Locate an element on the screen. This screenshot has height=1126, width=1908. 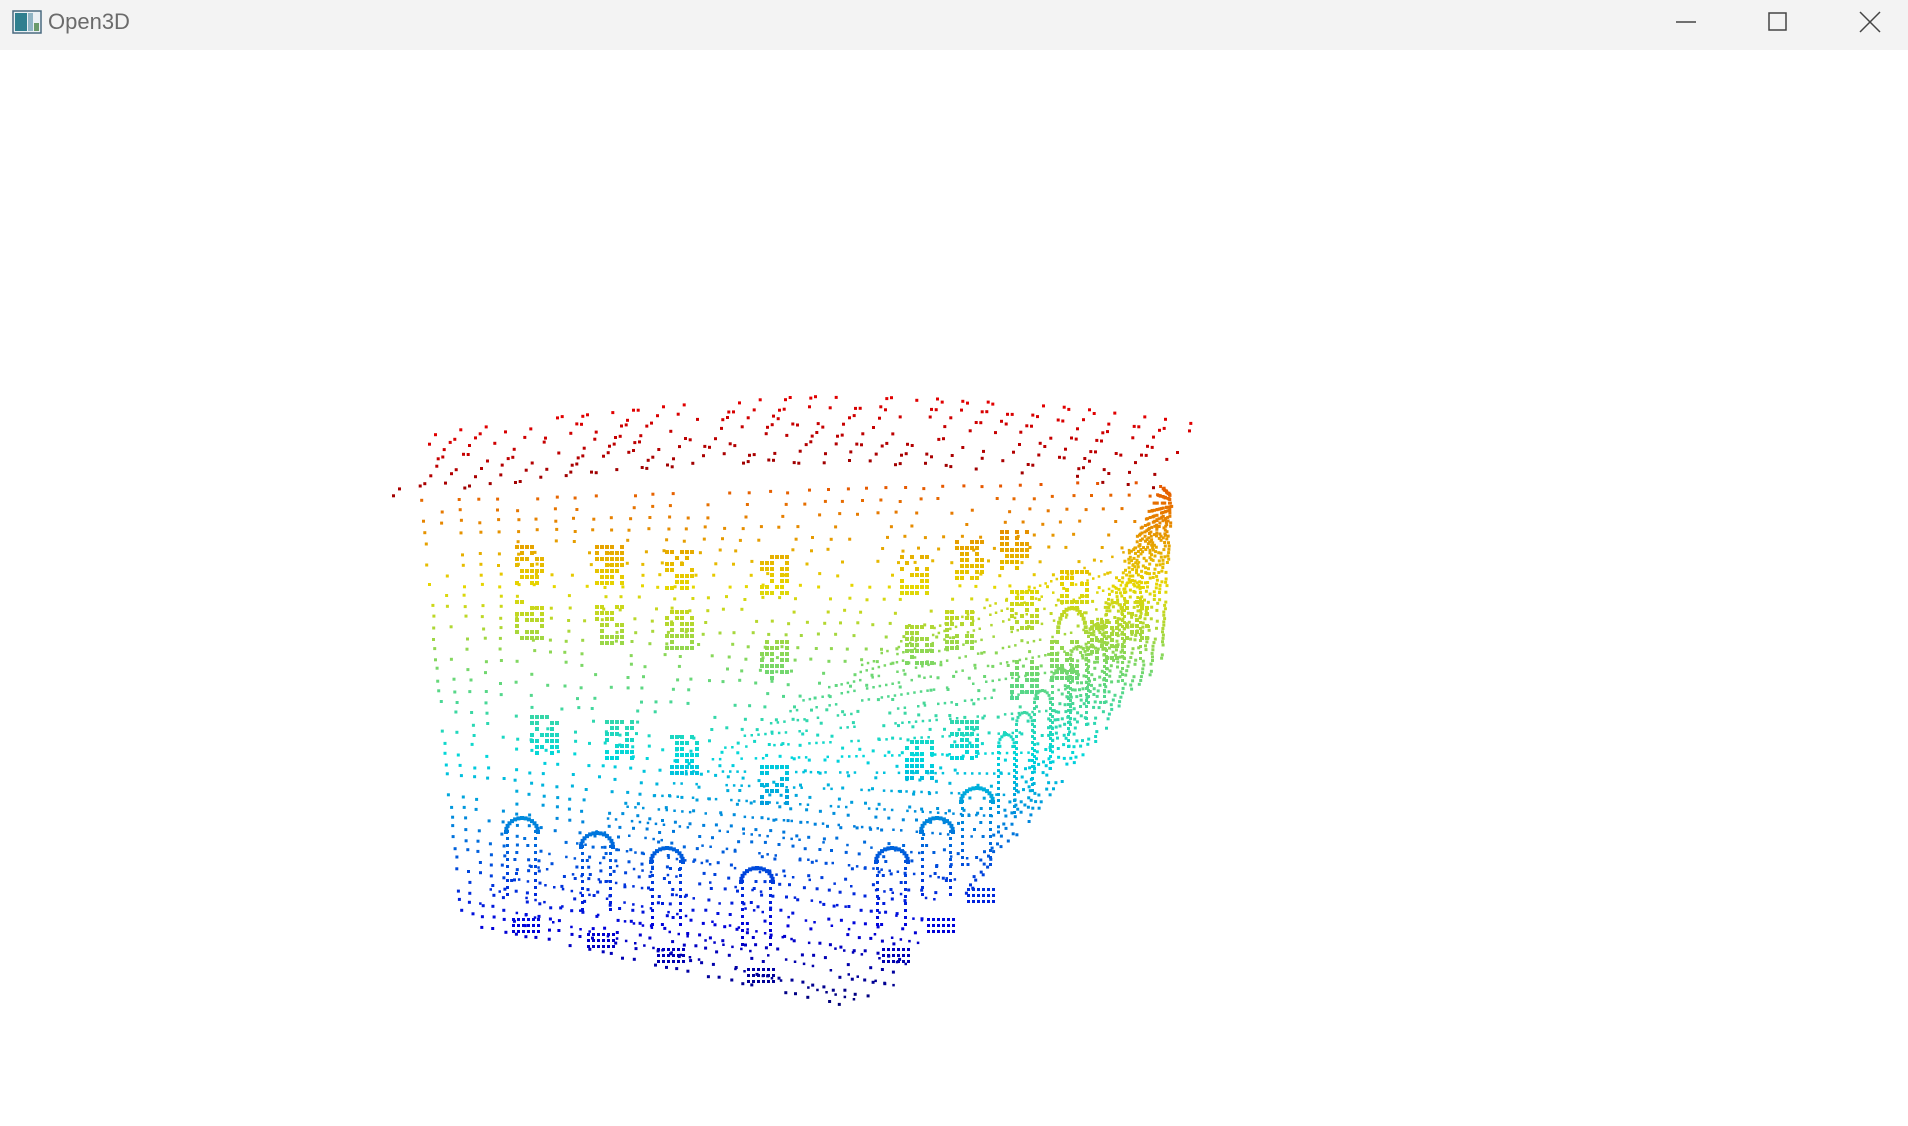
minimize-icon is located at coordinates (1686, 22).